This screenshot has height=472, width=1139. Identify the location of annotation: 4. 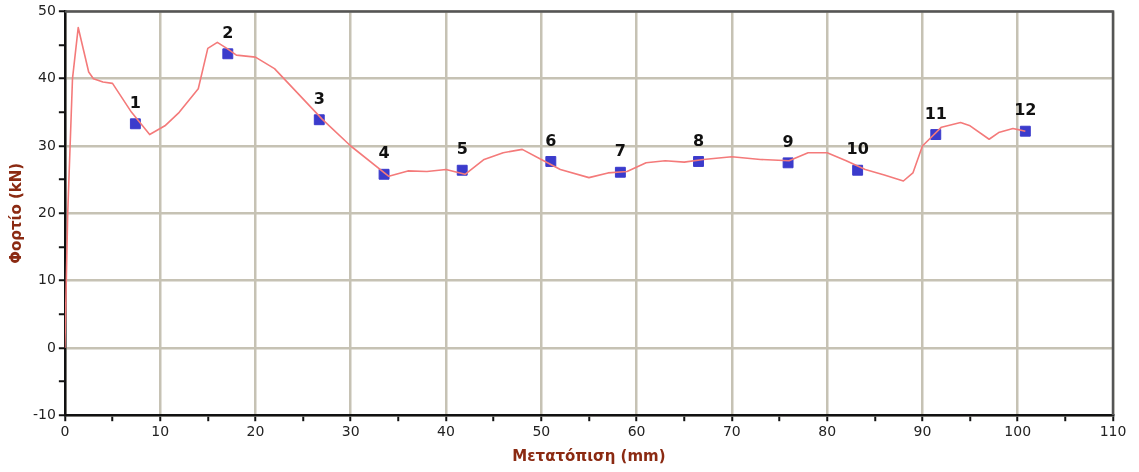
(384, 153).